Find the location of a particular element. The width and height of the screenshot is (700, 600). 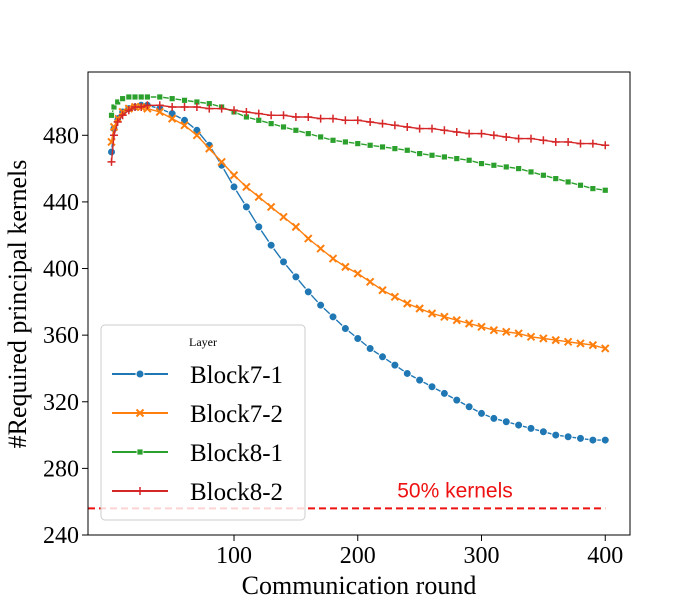

x-tick-label: 100 is located at coordinates (234, 556).